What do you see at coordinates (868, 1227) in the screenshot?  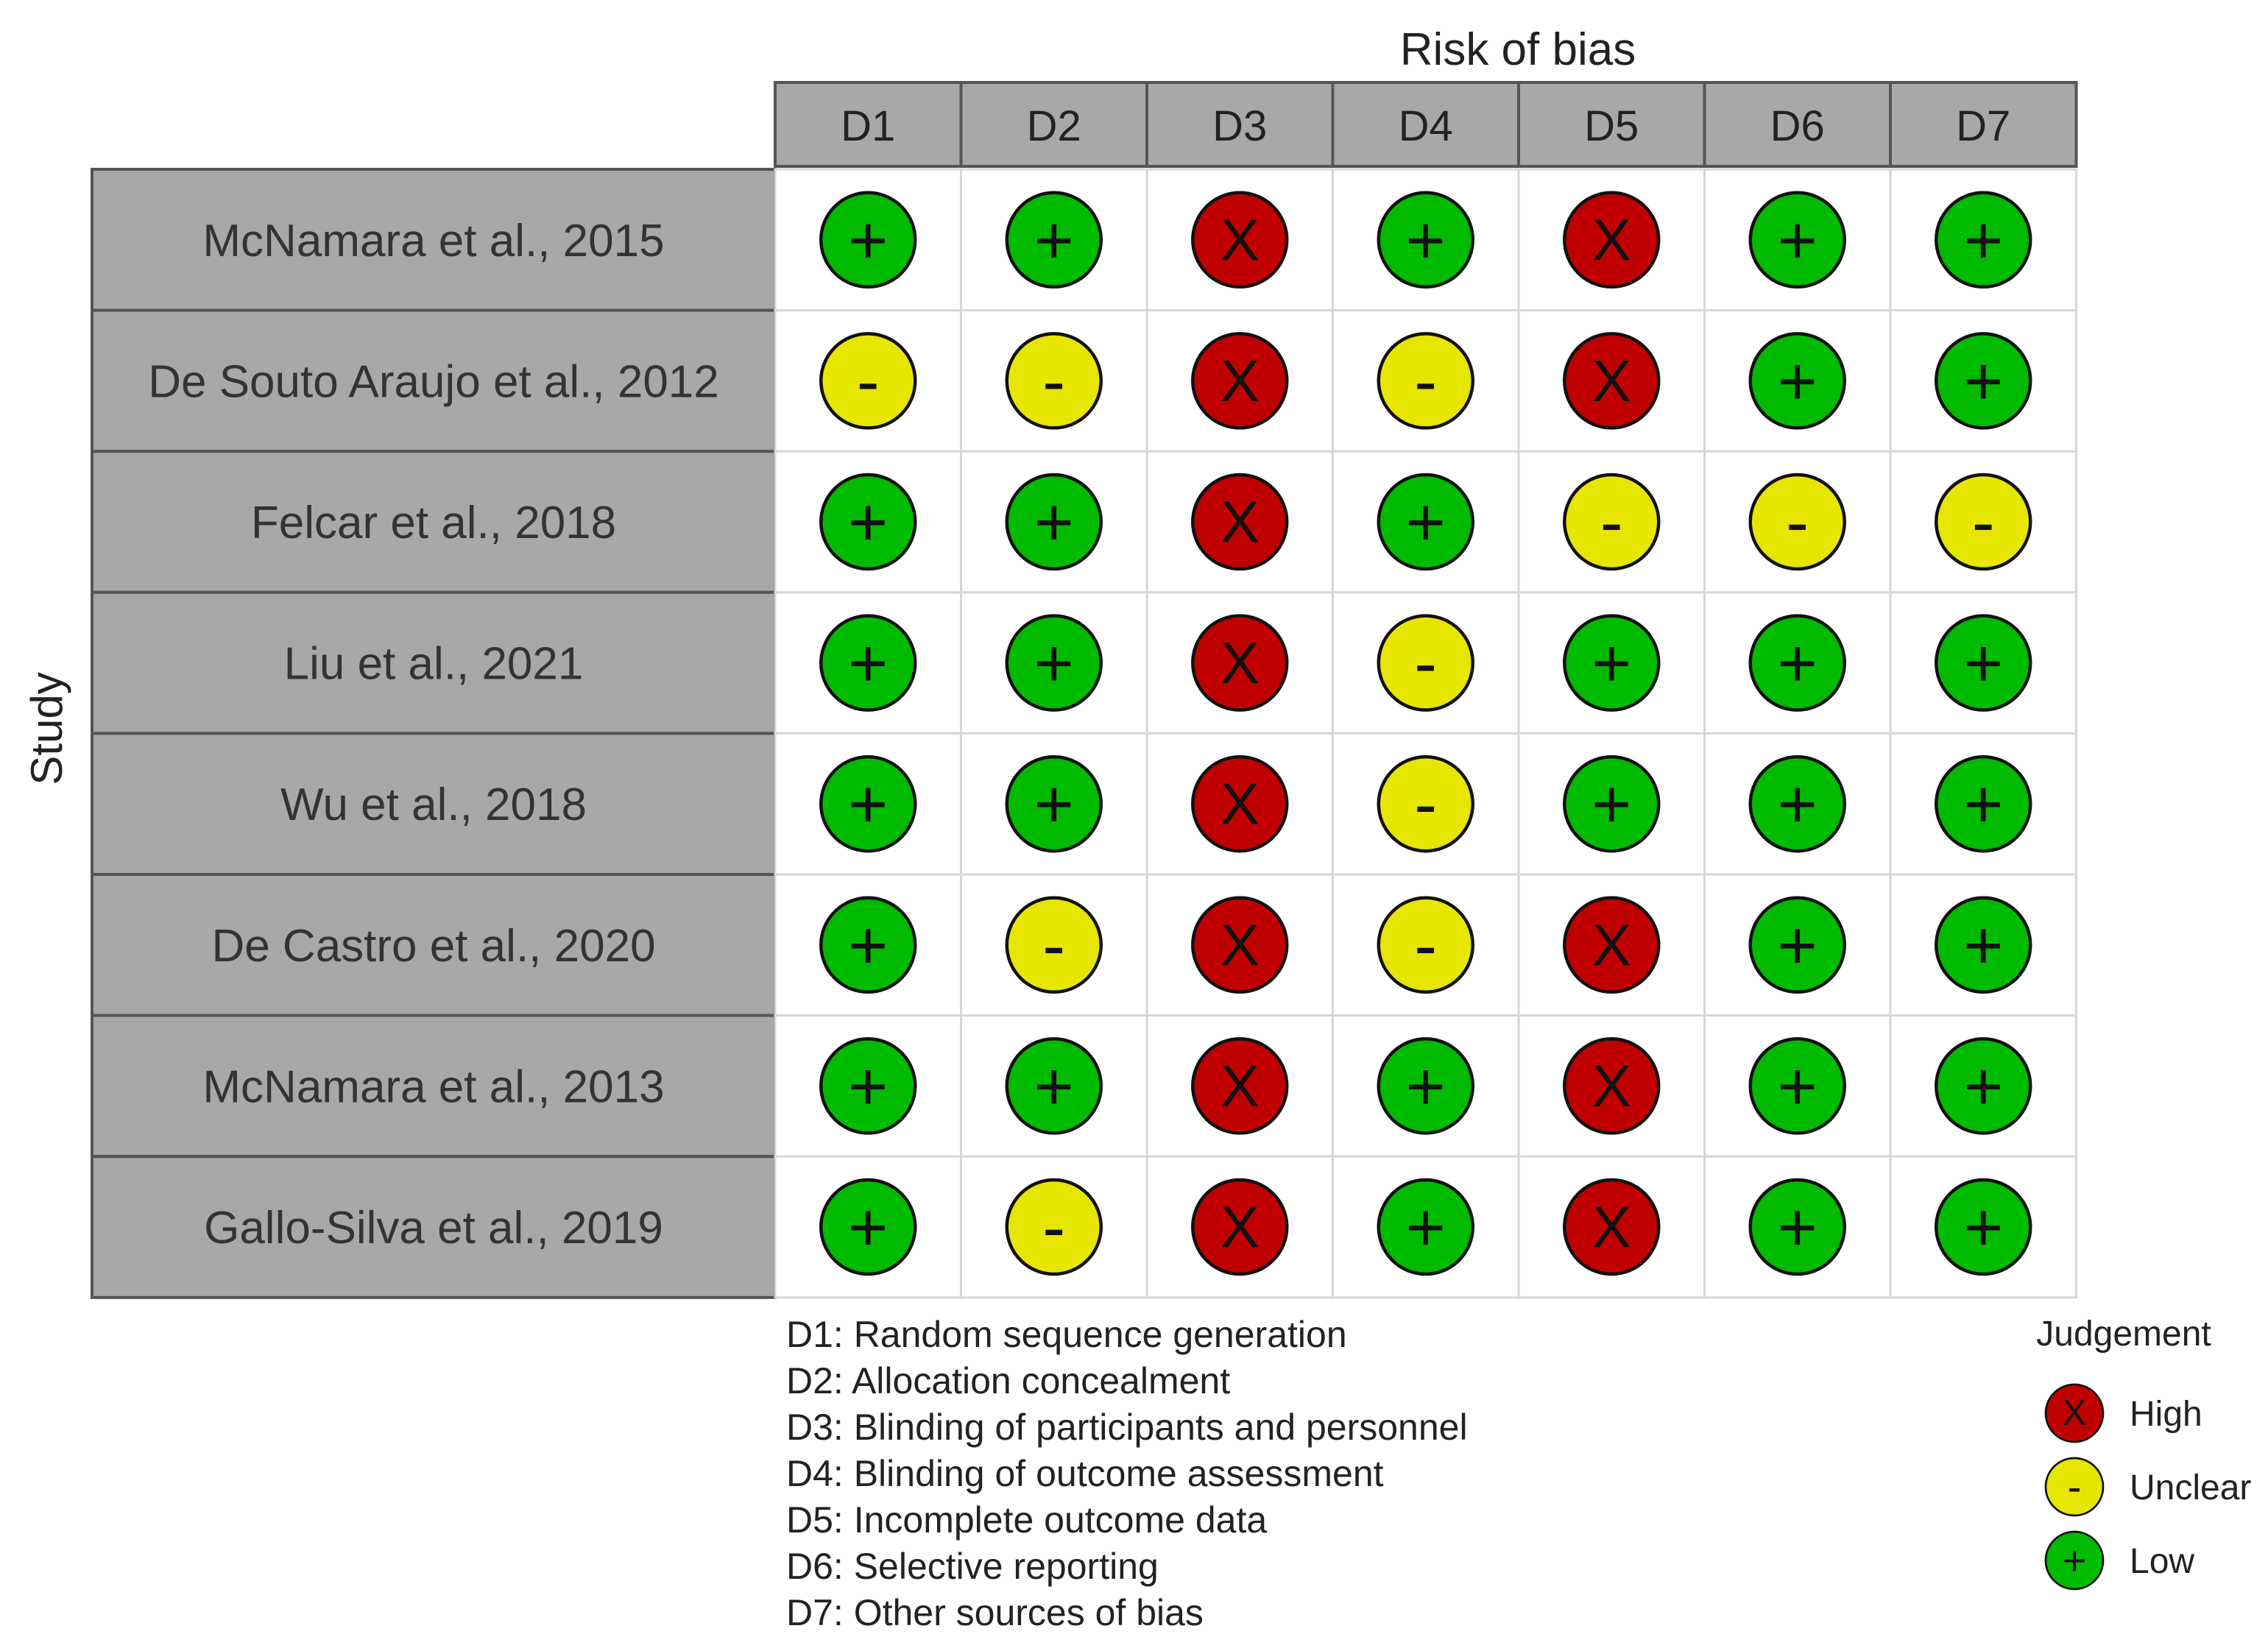 I see `cell-8-1-low-symbol: +` at bounding box center [868, 1227].